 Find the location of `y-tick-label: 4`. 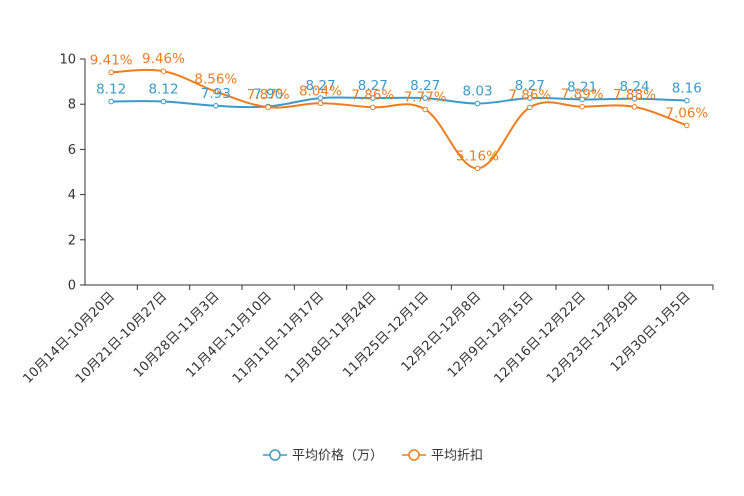

y-tick-label: 4 is located at coordinates (72, 195).